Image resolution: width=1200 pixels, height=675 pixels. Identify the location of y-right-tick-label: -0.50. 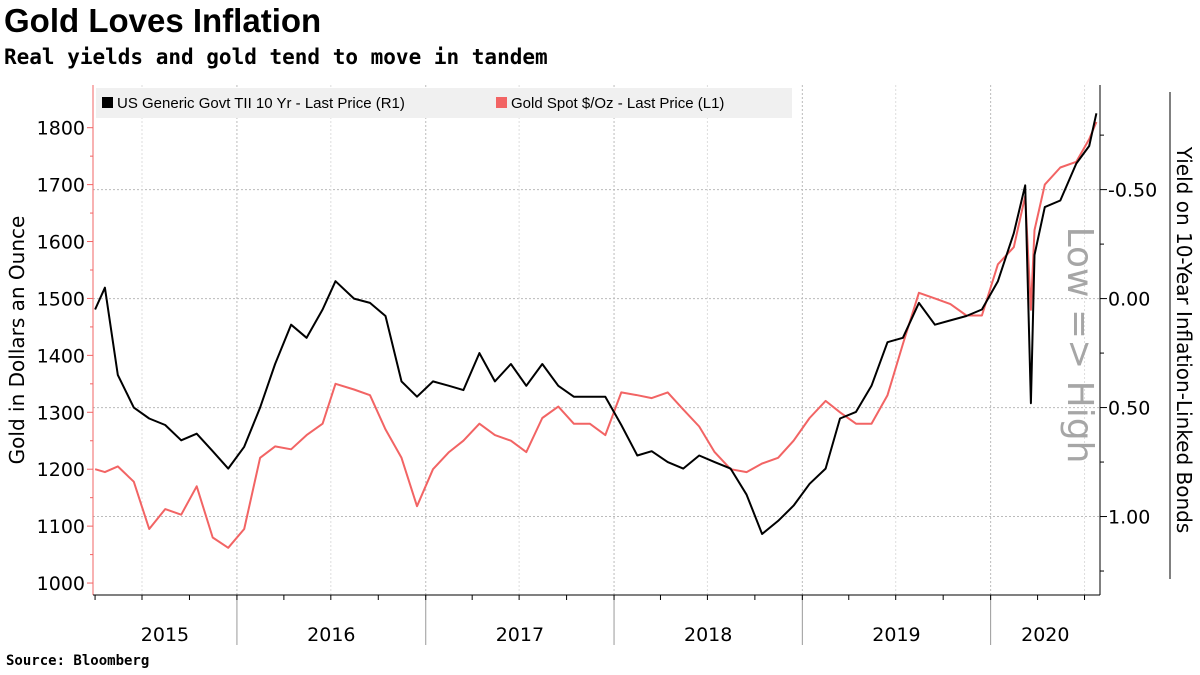
(1132, 191).